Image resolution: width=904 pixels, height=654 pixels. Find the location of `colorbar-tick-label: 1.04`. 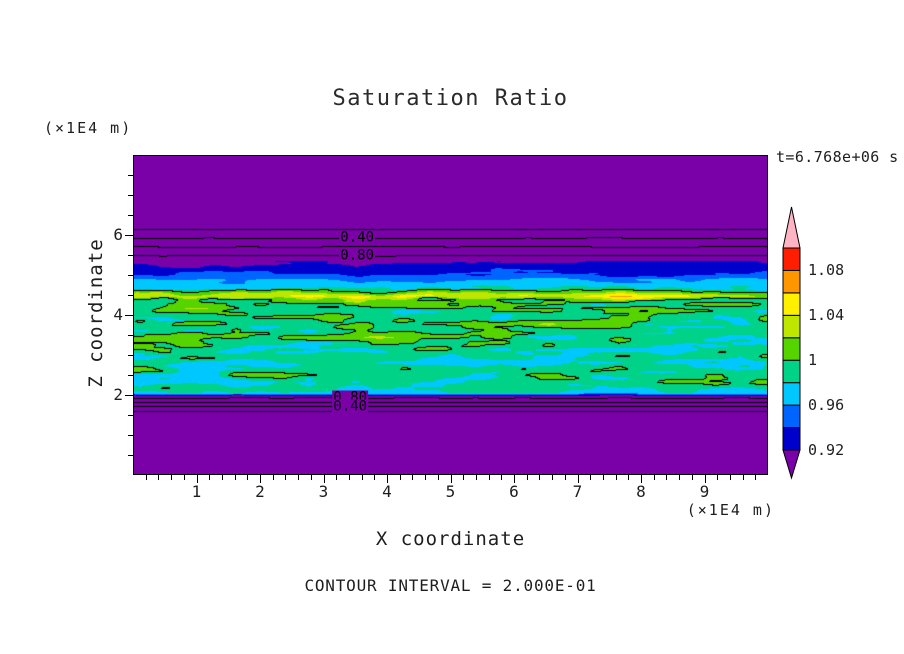

colorbar-tick-label: 1.04 is located at coordinates (826, 315).